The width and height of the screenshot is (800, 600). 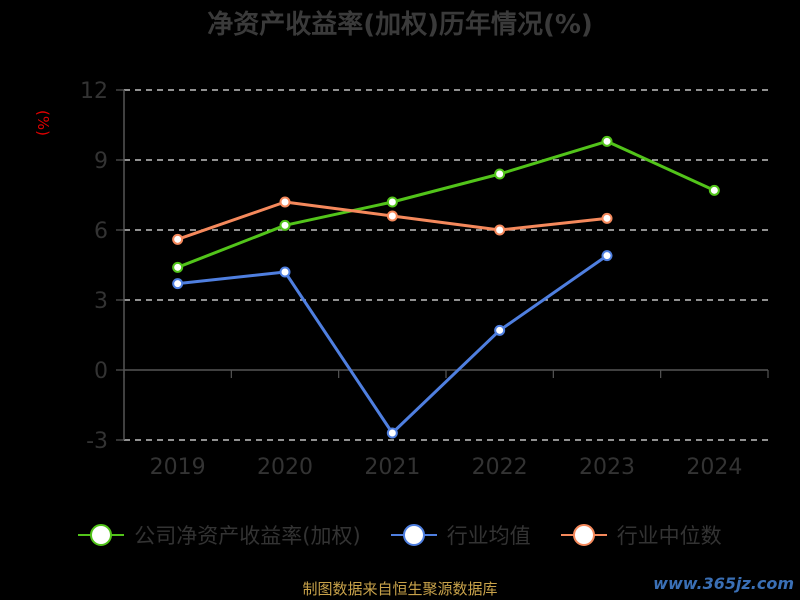 I want to click on x-tick-label: 2019, so click(x=178, y=467).